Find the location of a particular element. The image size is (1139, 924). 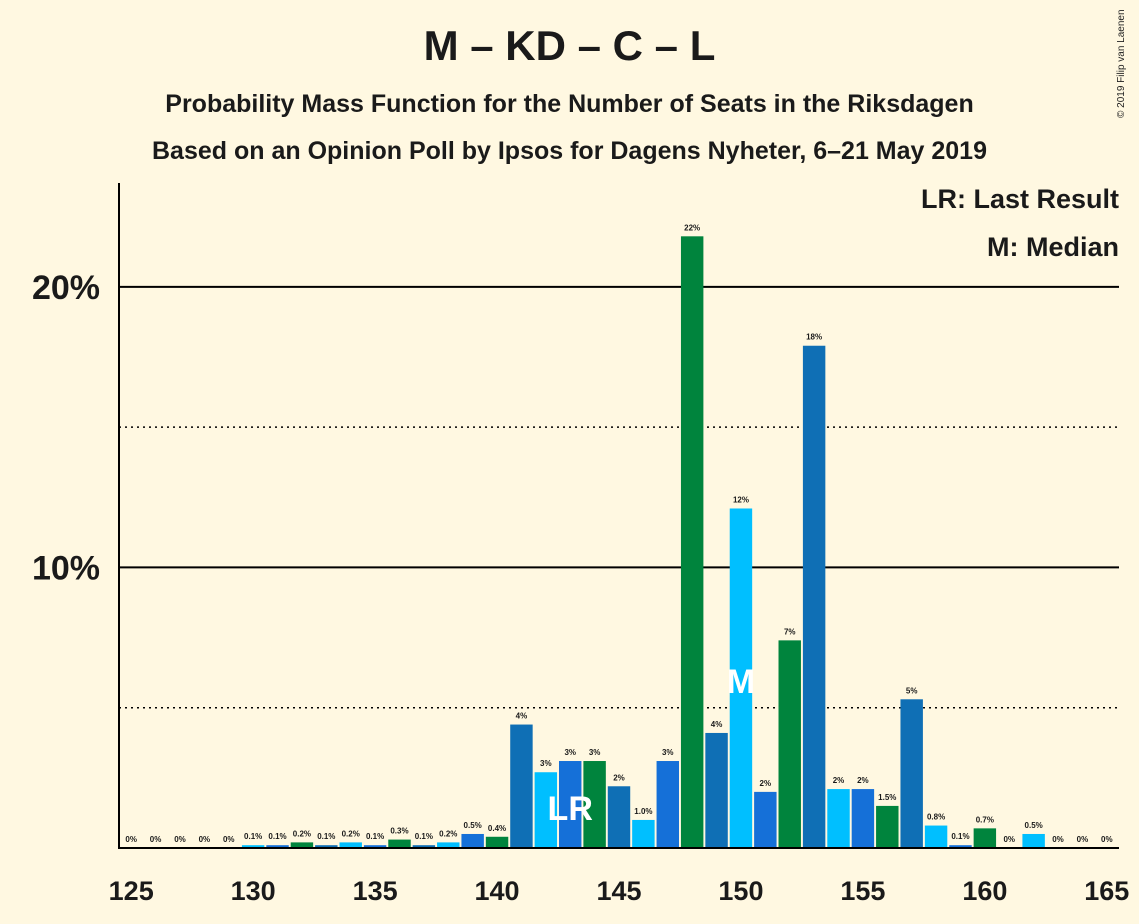

x-tick-label-155: 155 is located at coordinates (862, 891).